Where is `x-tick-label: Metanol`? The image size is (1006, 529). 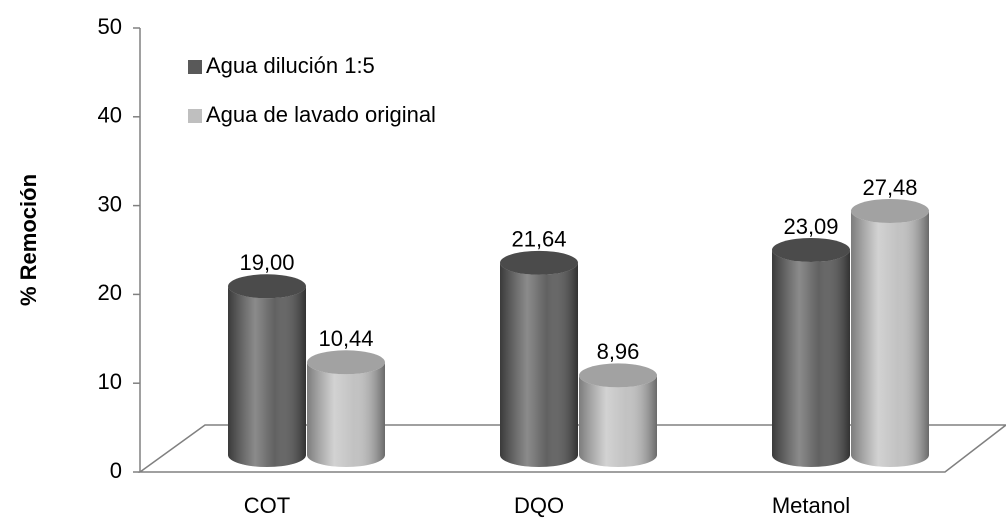
x-tick-label: Metanol is located at coordinates (811, 505).